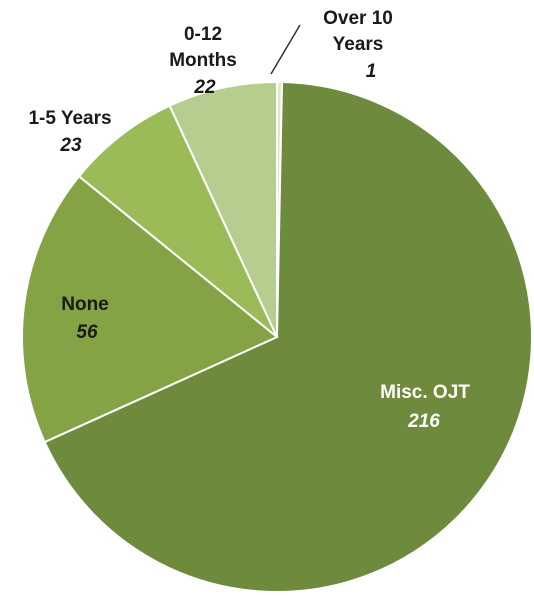  I want to click on pie-slice-0-12-months, so click(223, 209).